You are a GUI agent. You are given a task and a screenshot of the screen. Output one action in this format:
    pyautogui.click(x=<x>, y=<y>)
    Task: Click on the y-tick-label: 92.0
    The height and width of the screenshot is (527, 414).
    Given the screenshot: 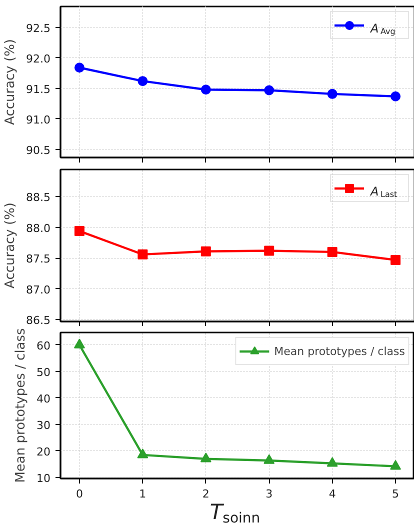 What is the action you would take?
    pyautogui.click(x=38, y=59)
    